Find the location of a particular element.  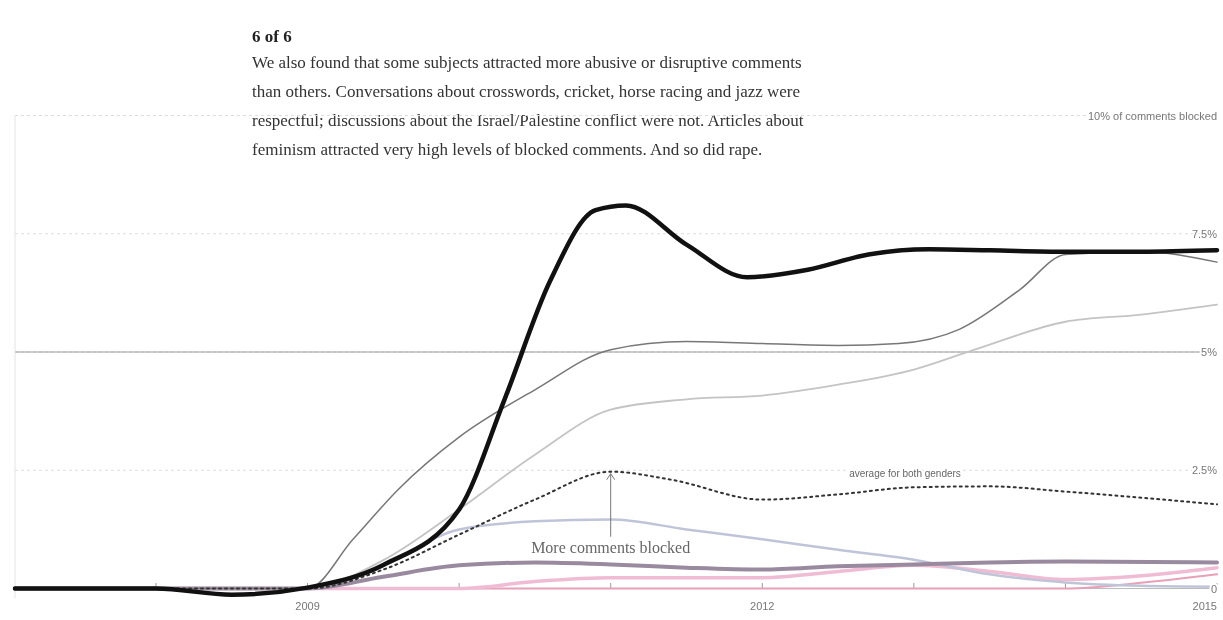

y-tick-label: 2.5% is located at coordinates (1204, 470).